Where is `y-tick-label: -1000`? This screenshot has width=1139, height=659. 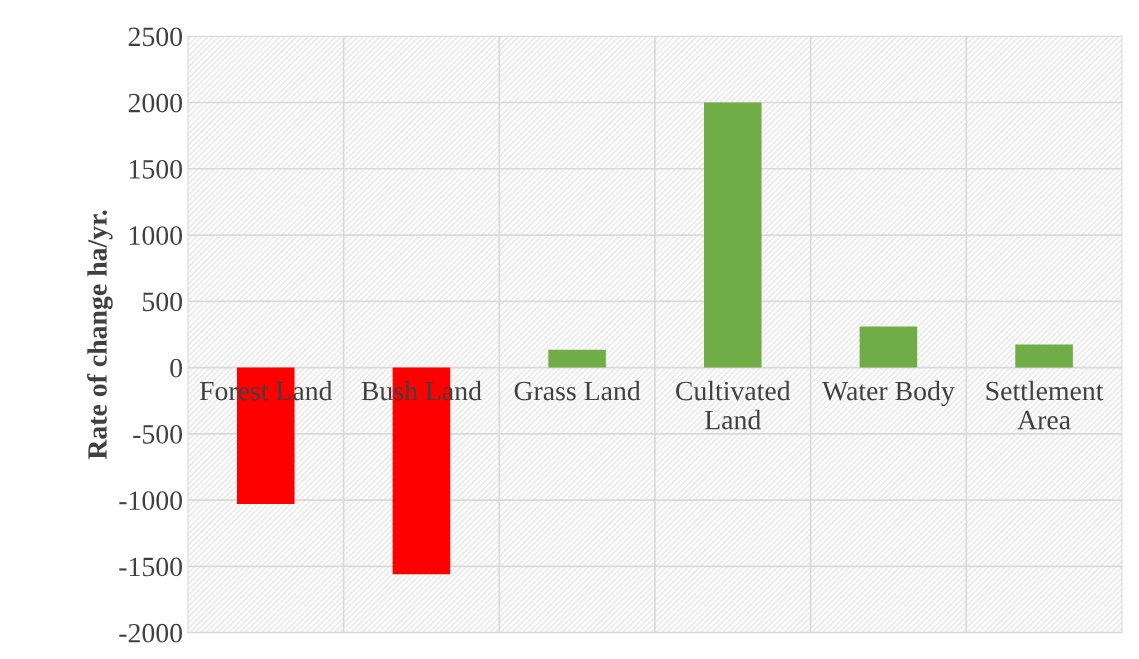
y-tick-label: -1000 is located at coordinates (151, 501).